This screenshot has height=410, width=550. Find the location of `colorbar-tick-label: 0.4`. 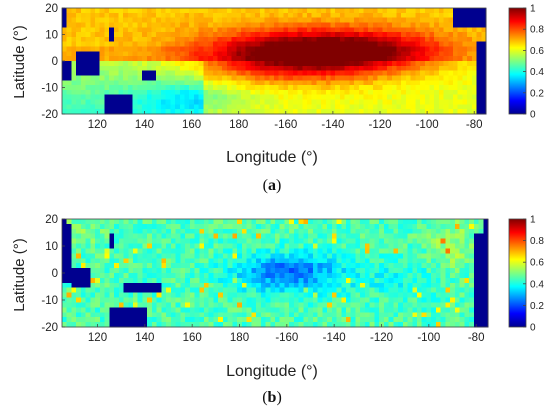

colorbar-tick-label: 0.4 is located at coordinates (537, 284).